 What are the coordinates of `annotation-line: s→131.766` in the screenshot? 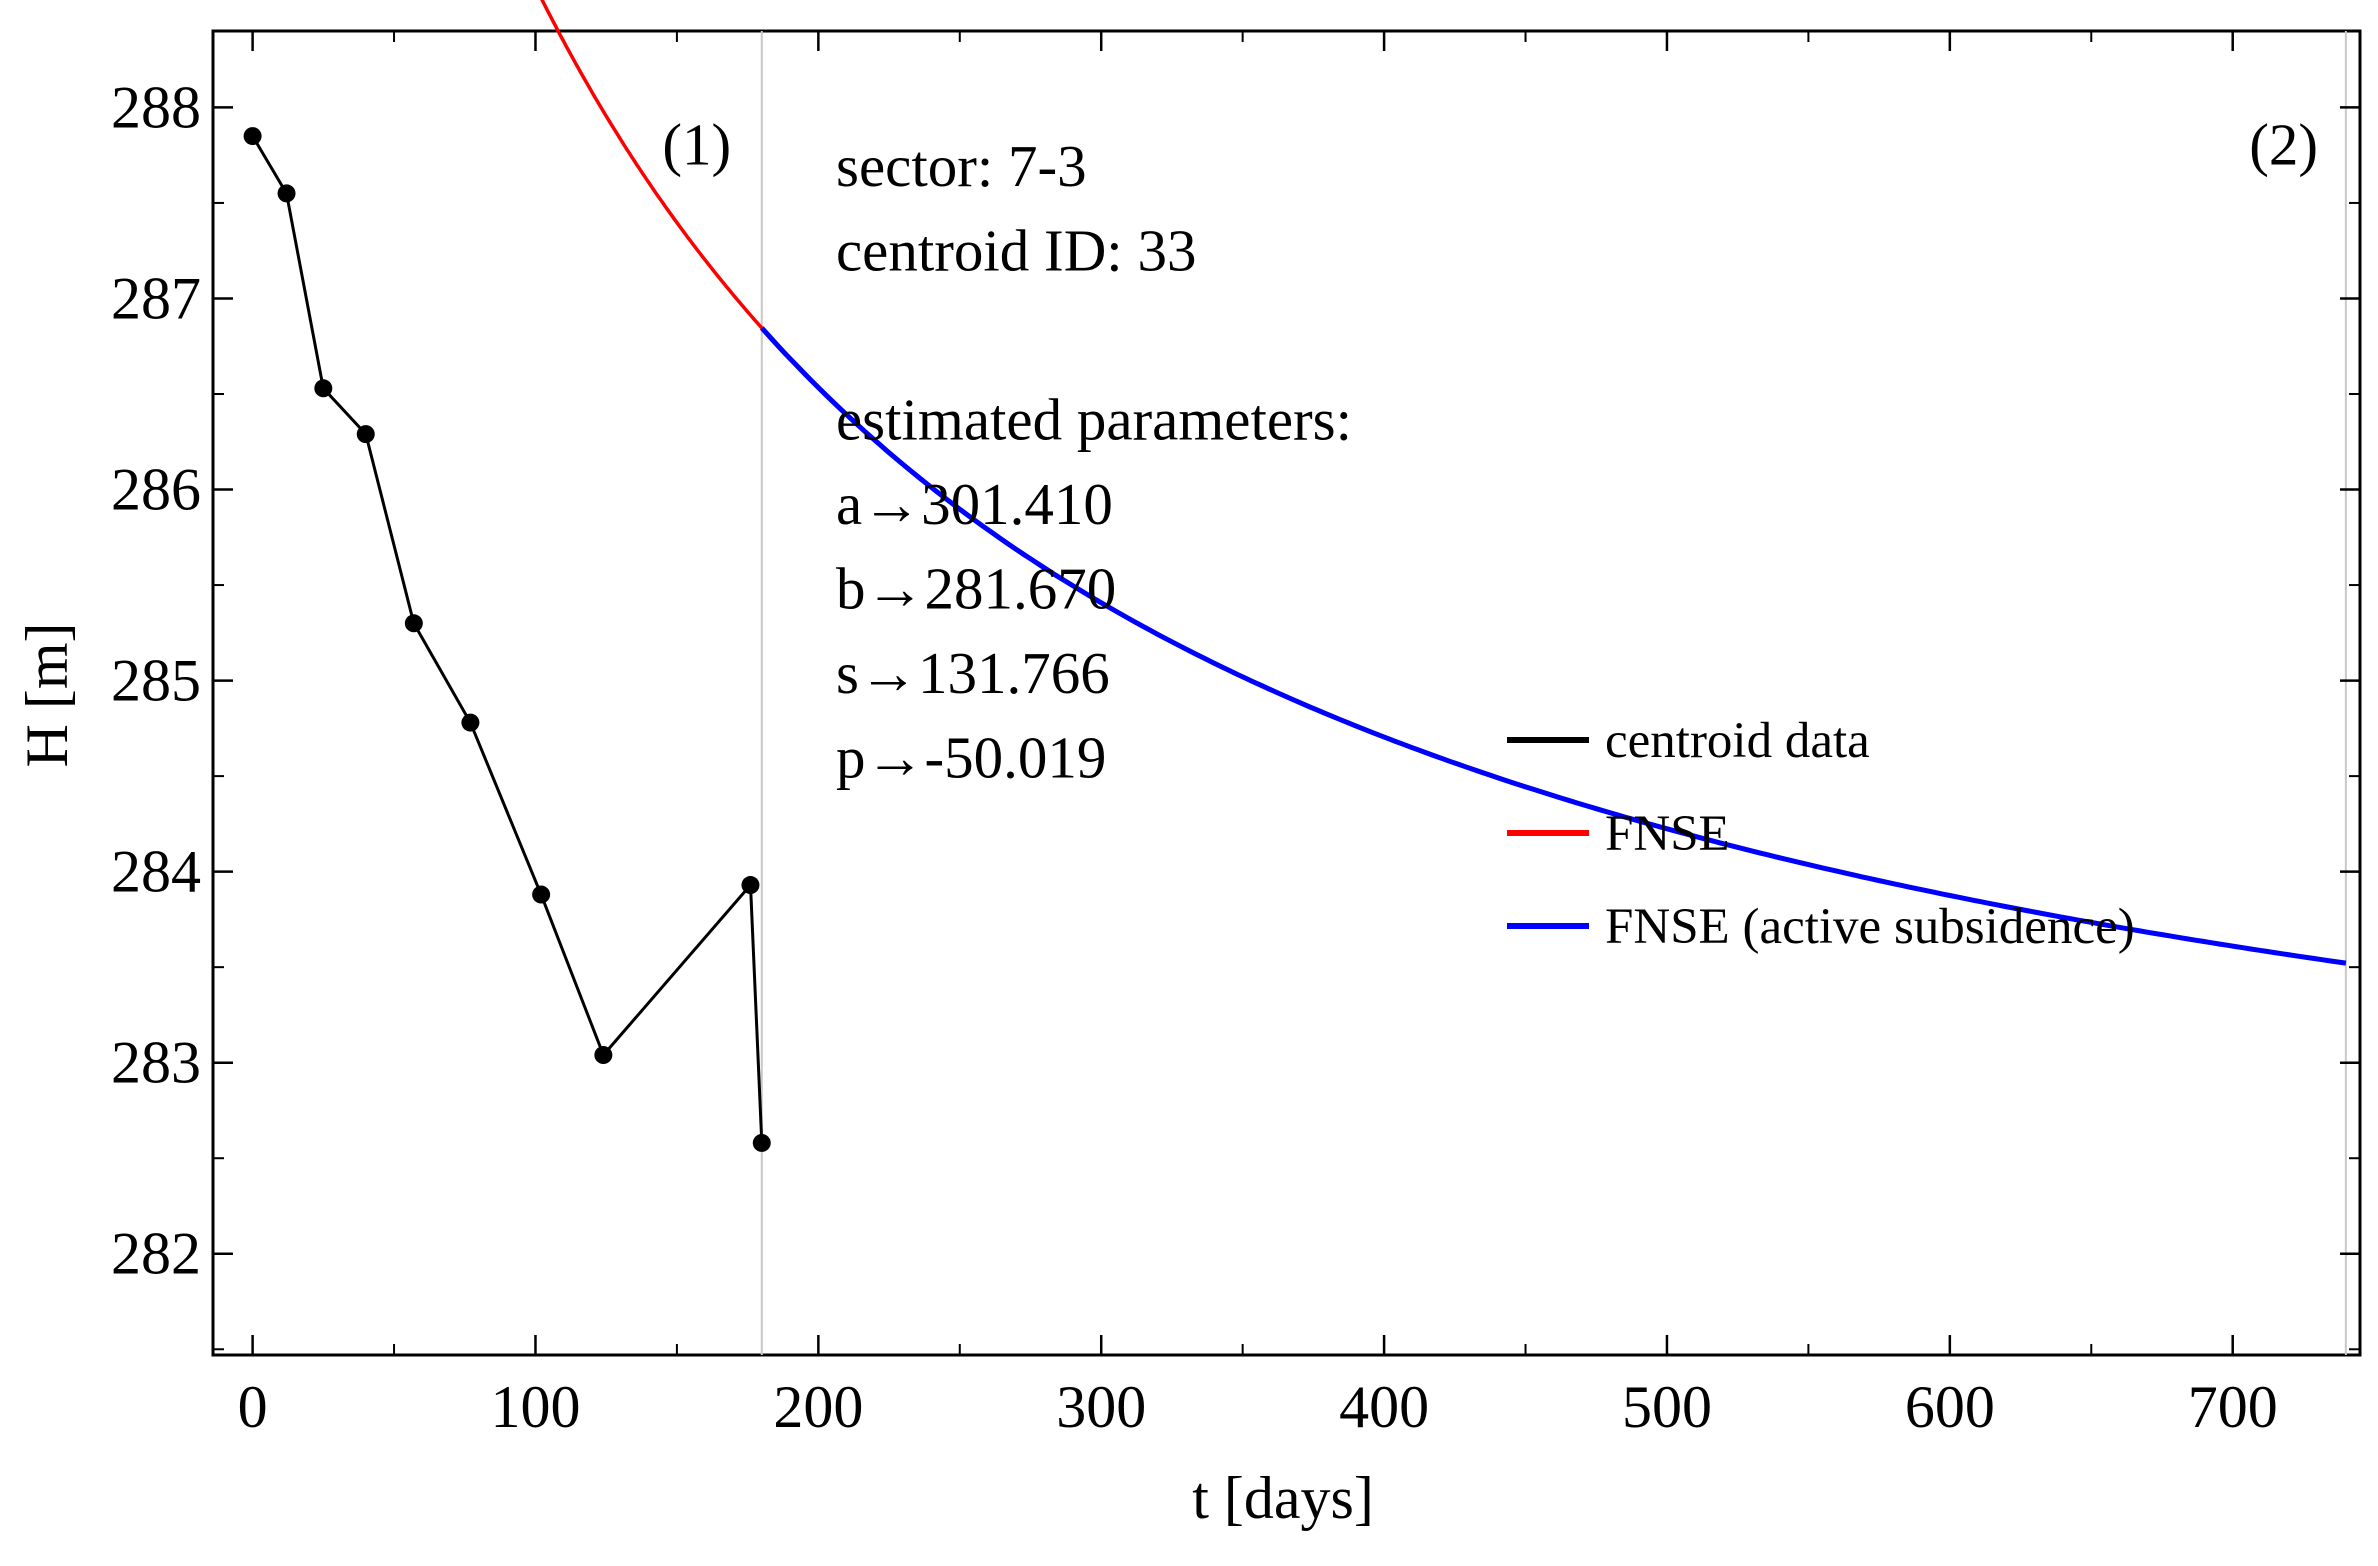 It's located at (973, 673).